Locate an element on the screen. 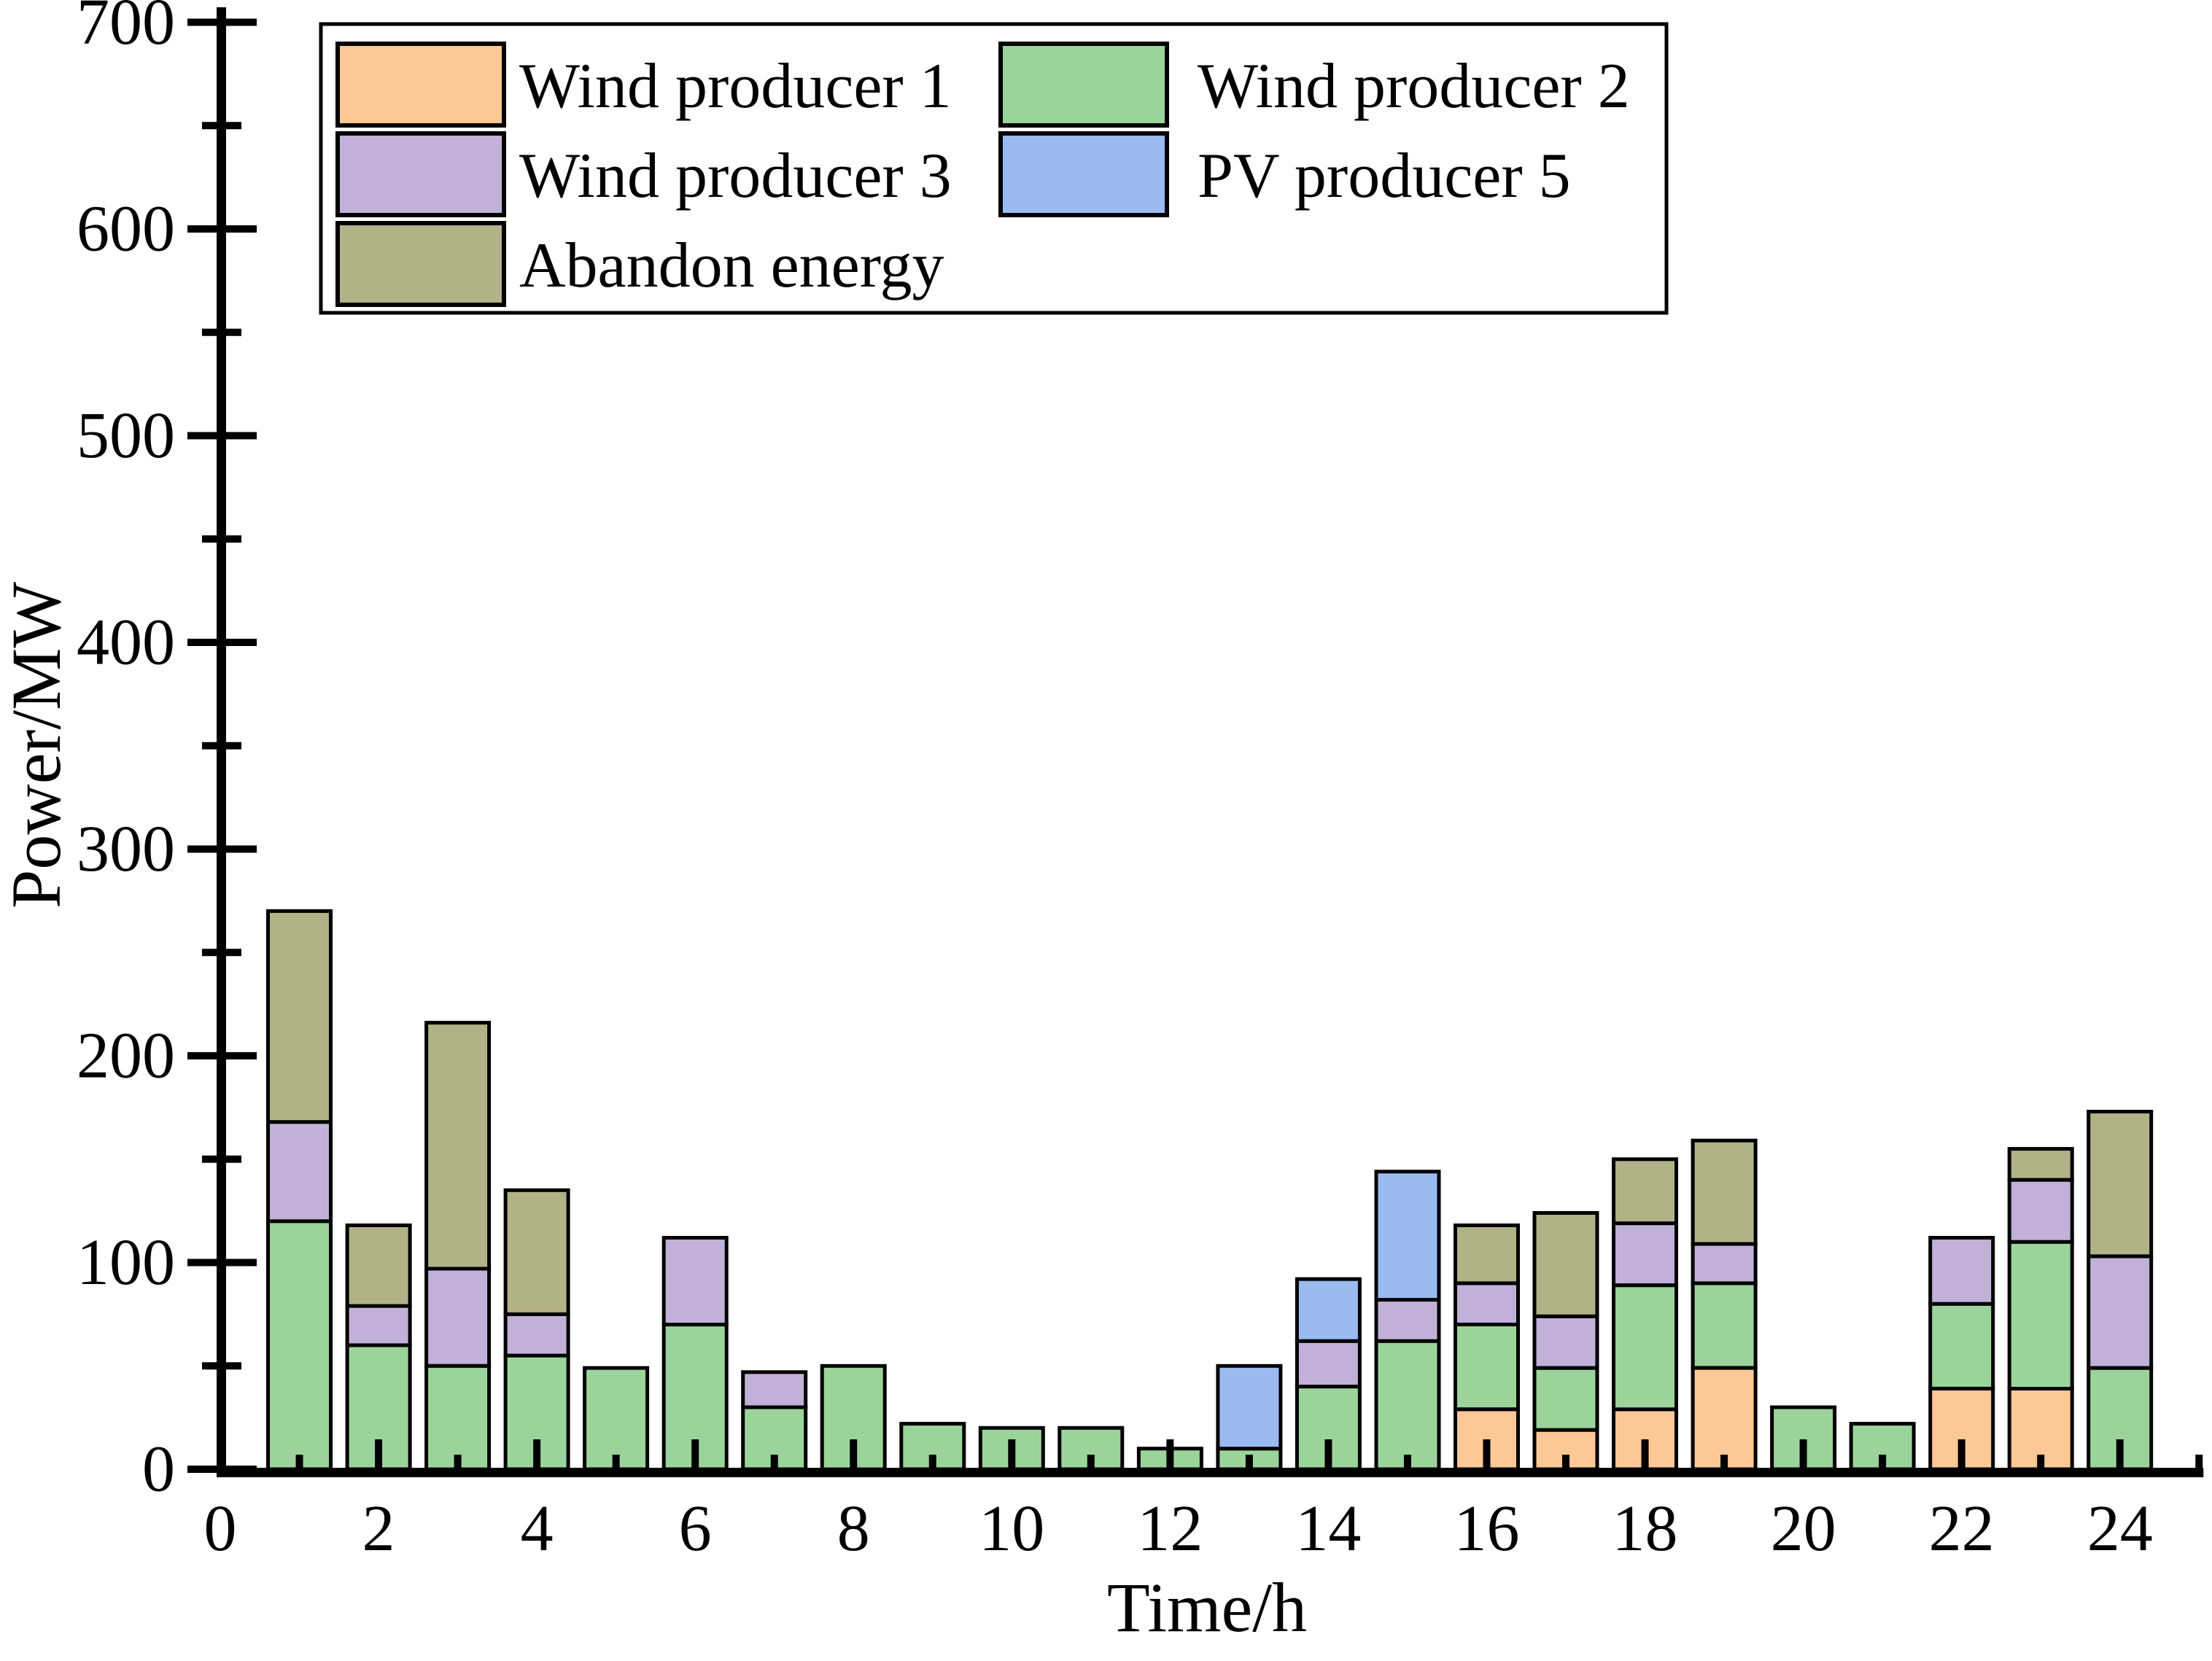  y-tick-label-300: 300 is located at coordinates (126, 849).